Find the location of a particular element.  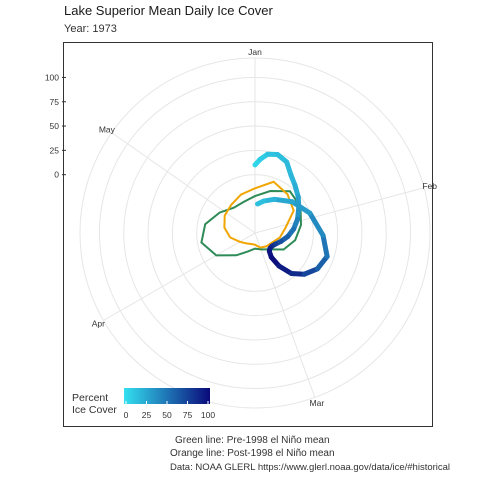

legend-tick-label-50: 50 is located at coordinates (167, 415).